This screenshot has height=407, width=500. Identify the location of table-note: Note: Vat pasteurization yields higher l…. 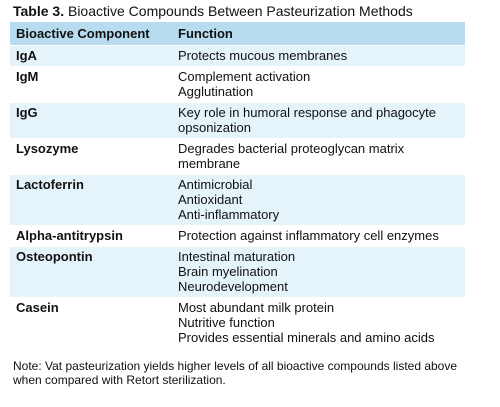
(248, 373).